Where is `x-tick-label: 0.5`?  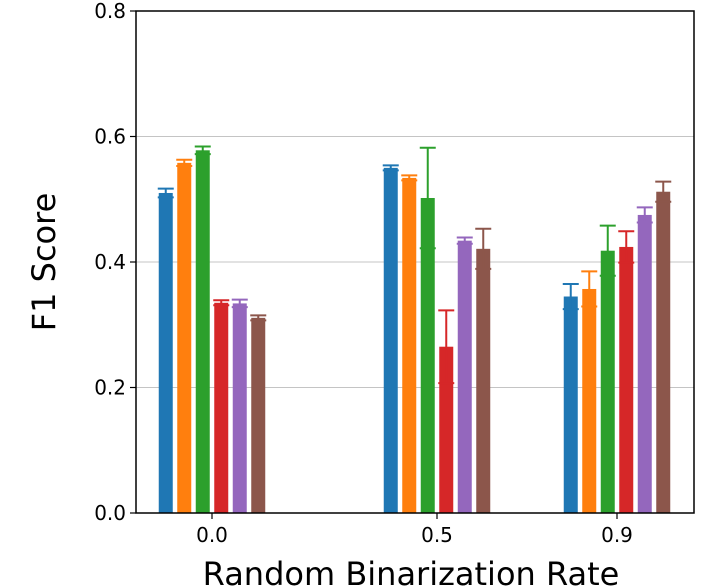 x-tick-label: 0.5 is located at coordinates (437, 535).